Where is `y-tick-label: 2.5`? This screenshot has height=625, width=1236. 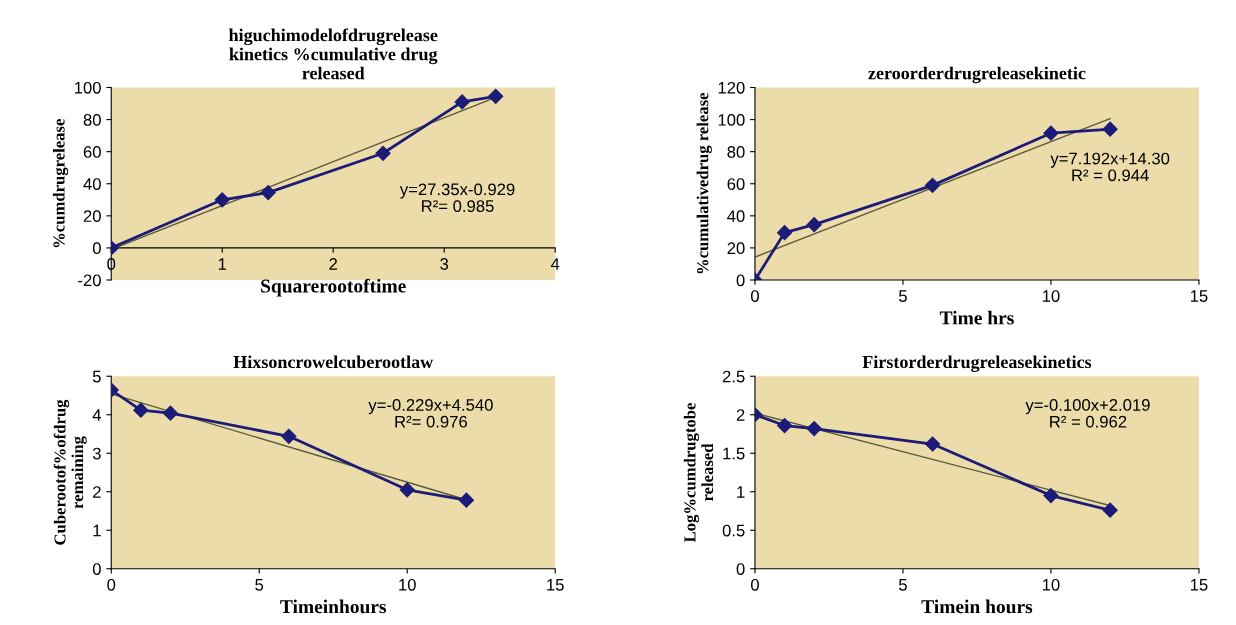
y-tick-label: 2.5 is located at coordinates (733, 376).